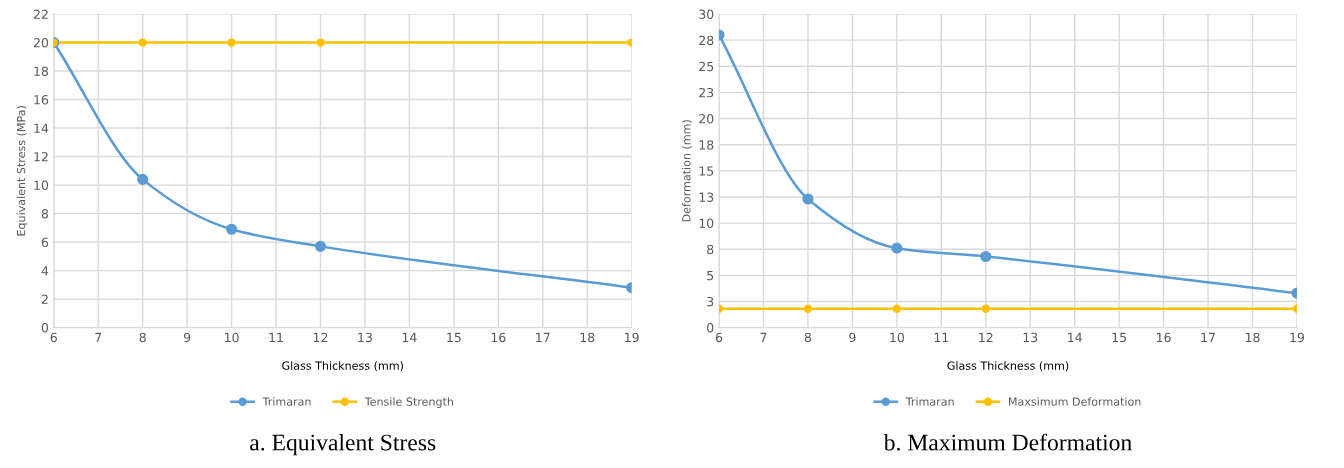 This screenshot has height=468, width=1344. Describe the element at coordinates (45, 271) in the screenshot. I see `y-tick-label: 4` at that location.